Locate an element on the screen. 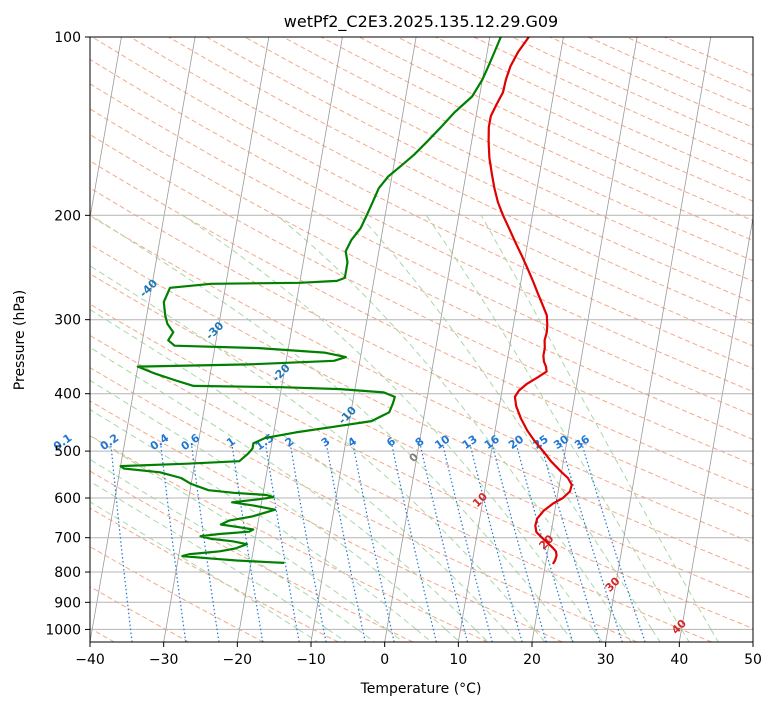  mixing-ratio-label: 36 is located at coordinates (582, 442).